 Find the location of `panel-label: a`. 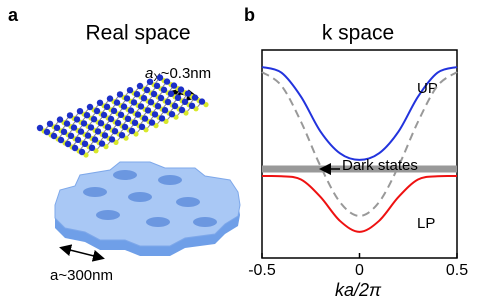

panel-label: a is located at coordinates (13, 15).